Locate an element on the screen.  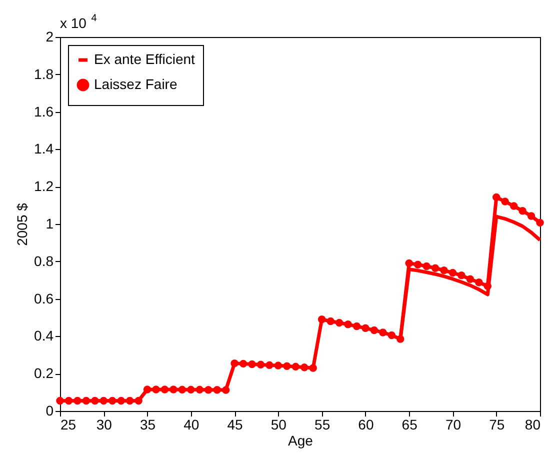
x-axis-title: Age is located at coordinates (301, 440).